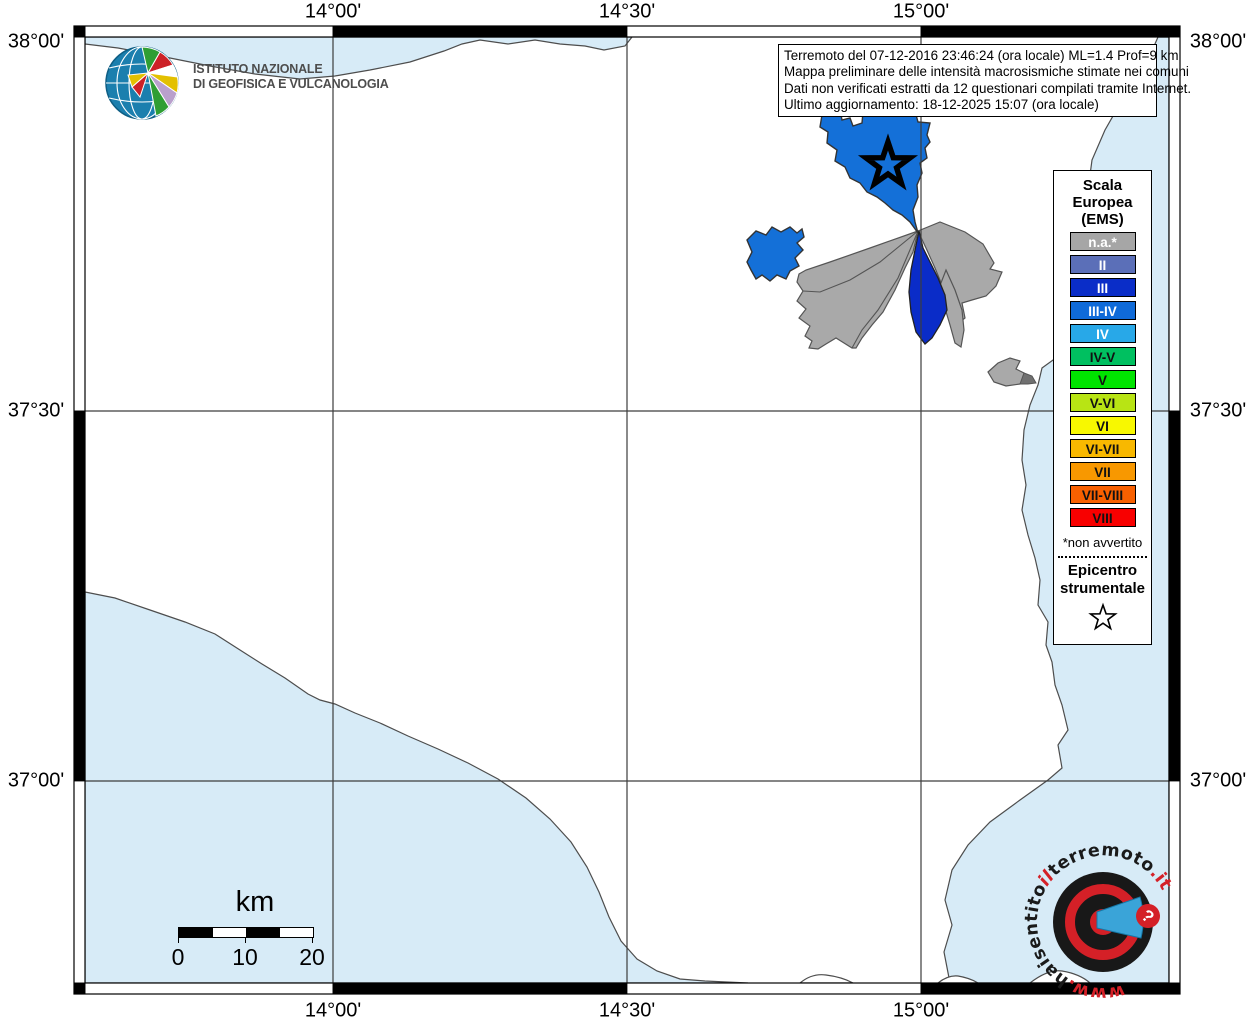 This screenshot has height=1024, width=1255. What do you see at coordinates (246, 935) in the screenshot?
I see `scale-bar-segments` at bounding box center [246, 935].